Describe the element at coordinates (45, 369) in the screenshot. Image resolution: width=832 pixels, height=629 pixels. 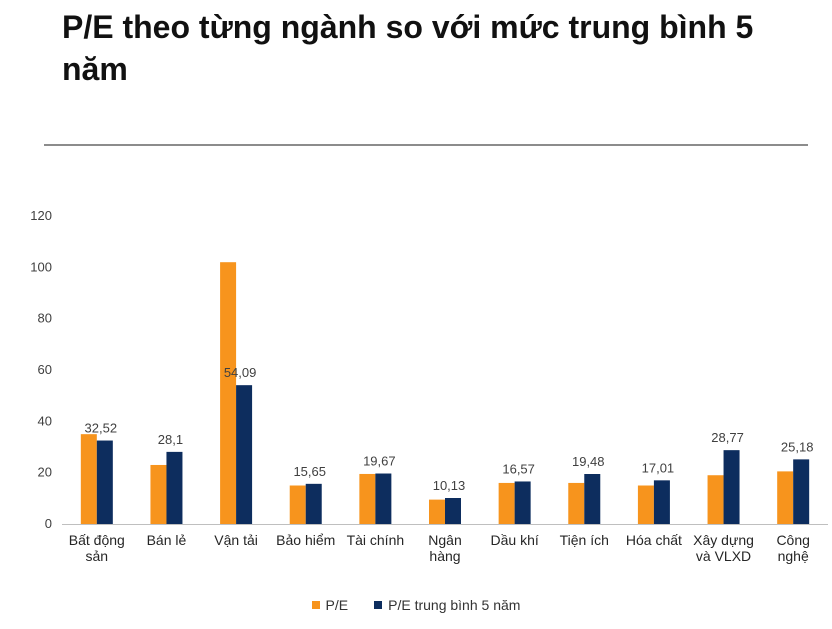
I see `y-tick-label: 60` at that location.